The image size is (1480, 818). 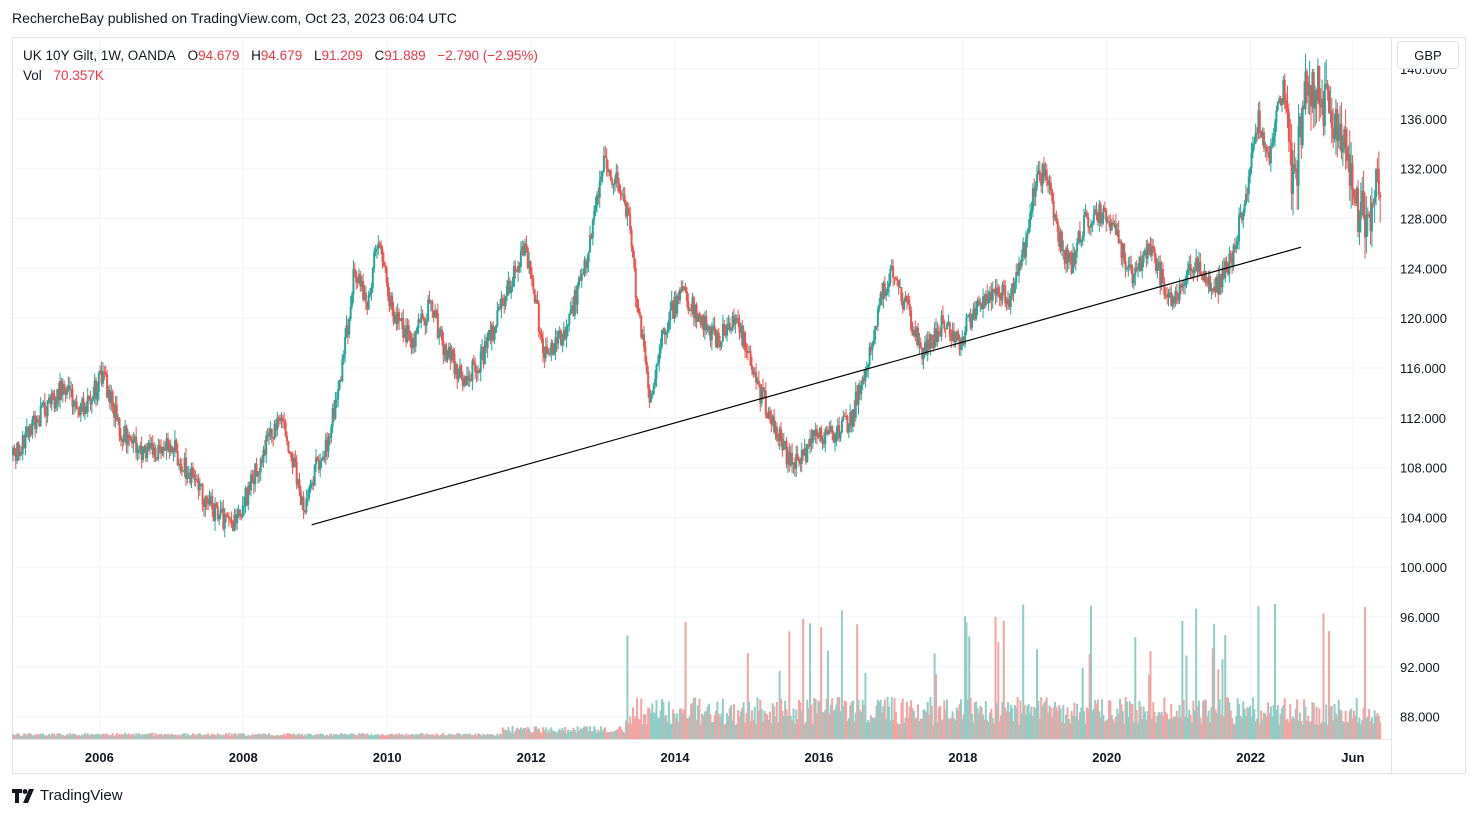 I want to click on legend-volume-label: Vol, so click(x=32, y=75).